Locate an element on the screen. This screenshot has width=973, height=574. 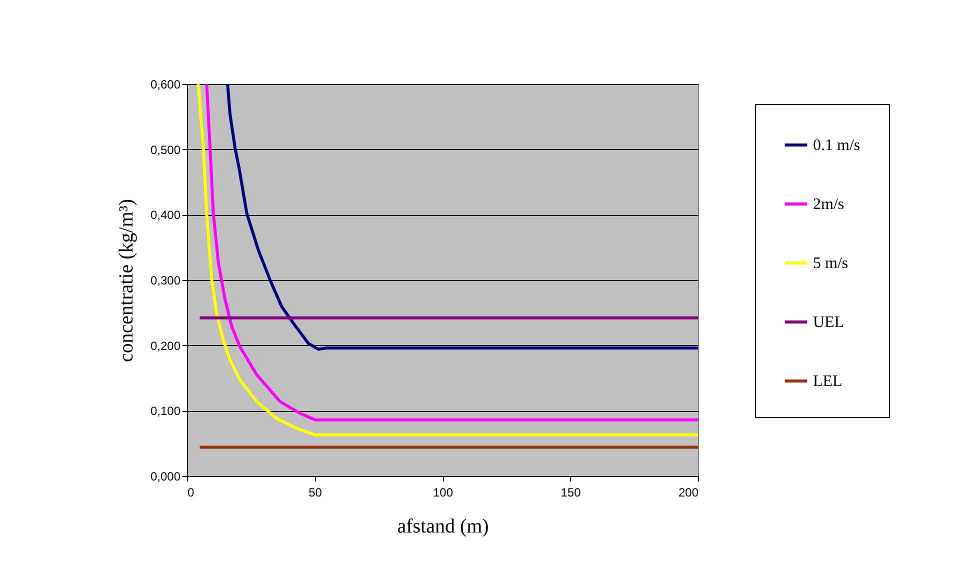
y-tick-label: 0,600 is located at coordinates (165, 85).